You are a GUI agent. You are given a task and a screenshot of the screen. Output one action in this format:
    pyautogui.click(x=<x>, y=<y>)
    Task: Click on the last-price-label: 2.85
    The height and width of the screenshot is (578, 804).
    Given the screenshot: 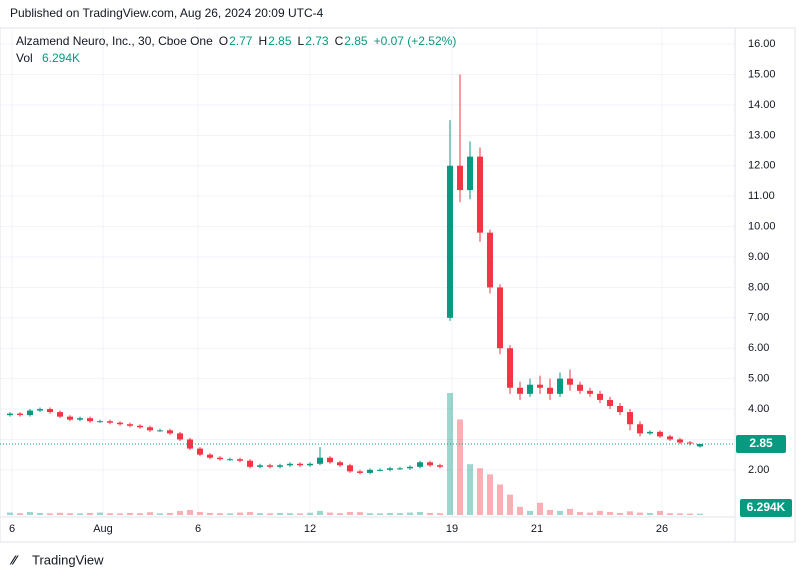 What is the action you would take?
    pyautogui.click(x=761, y=443)
    